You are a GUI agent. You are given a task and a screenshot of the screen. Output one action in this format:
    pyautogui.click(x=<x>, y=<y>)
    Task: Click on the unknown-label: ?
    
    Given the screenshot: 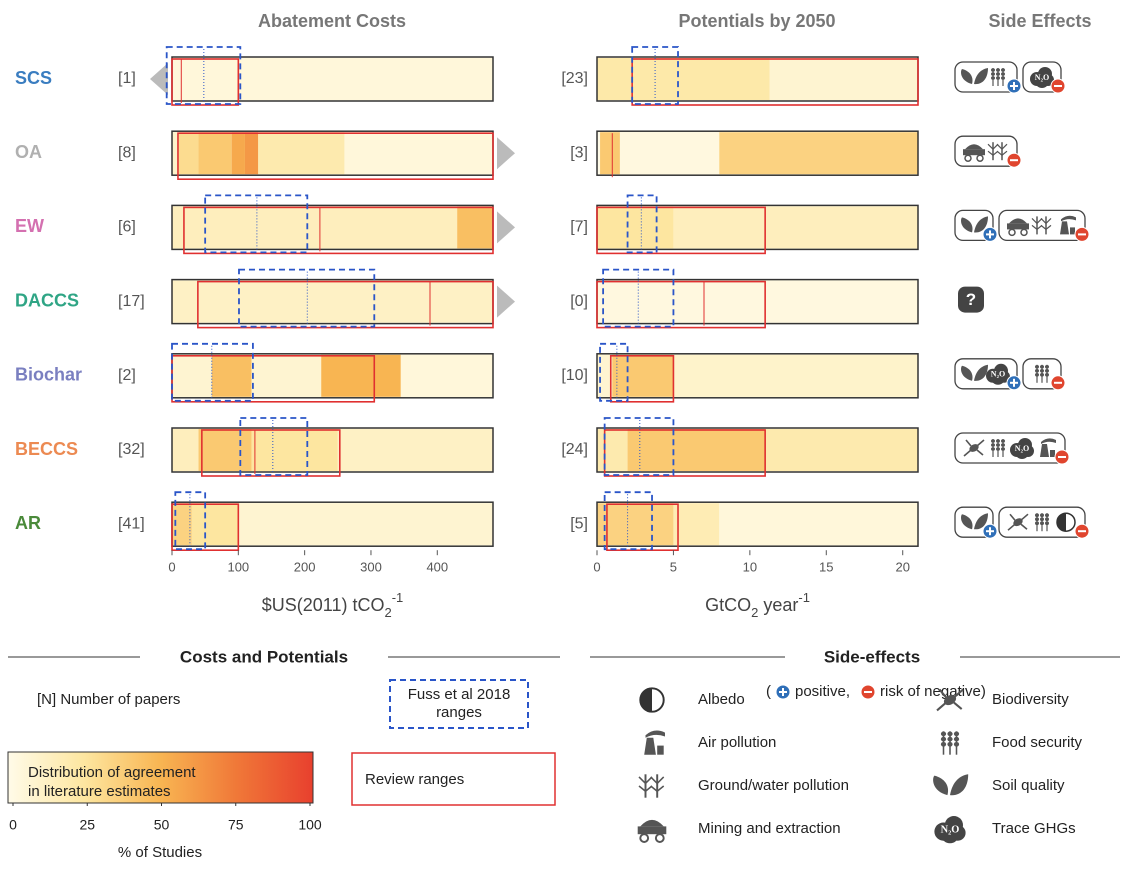 What is the action you would take?
    pyautogui.click(x=971, y=299)
    